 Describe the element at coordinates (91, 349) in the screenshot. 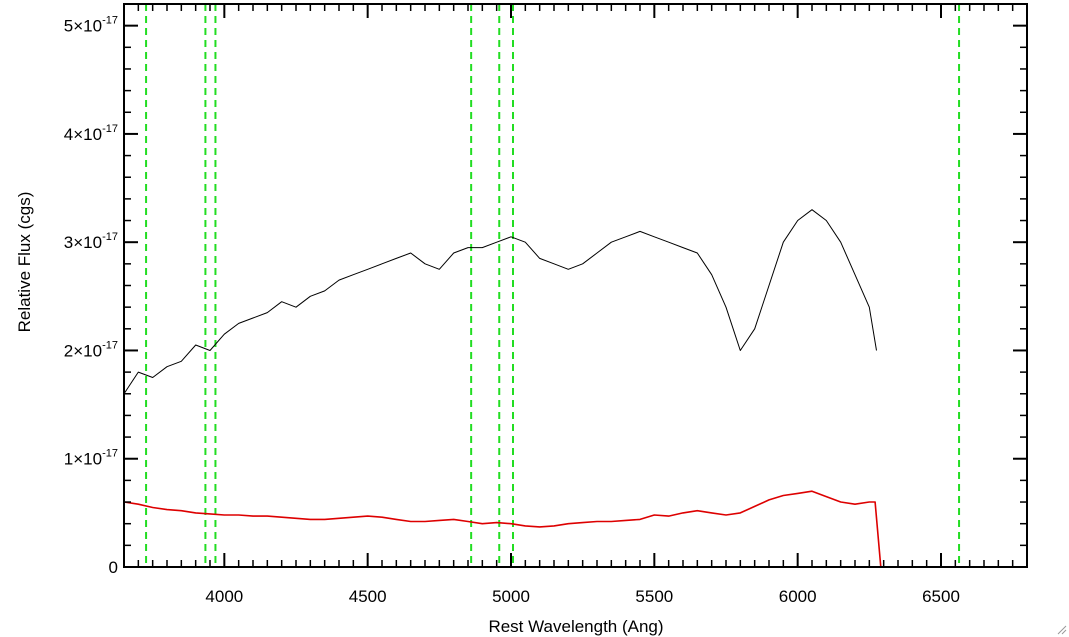

I see `y-tick-label-2: 2×10⁻¹⁷` at that location.